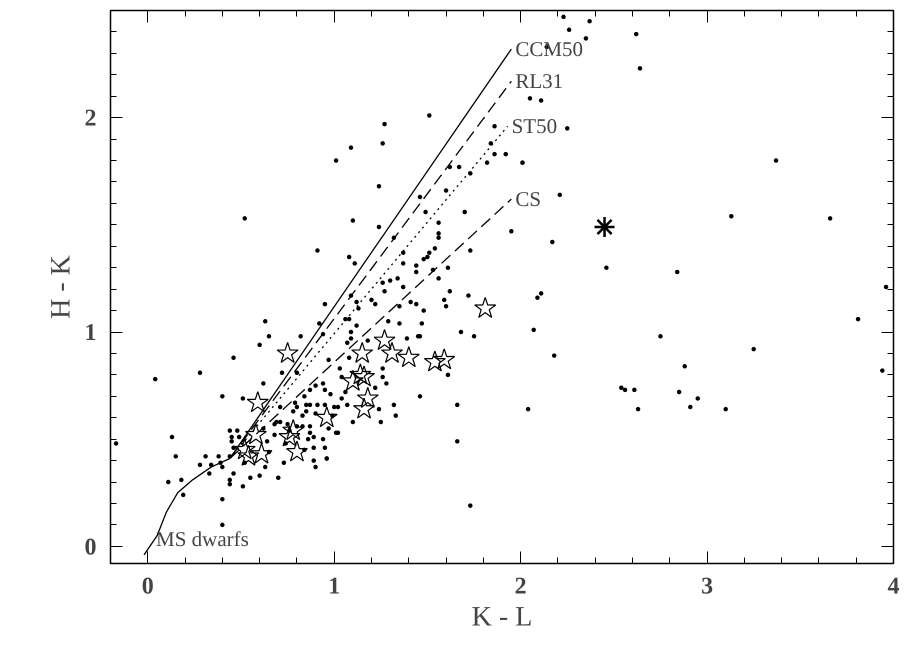  I want to click on y-tick-label: 0, so click(90, 547).